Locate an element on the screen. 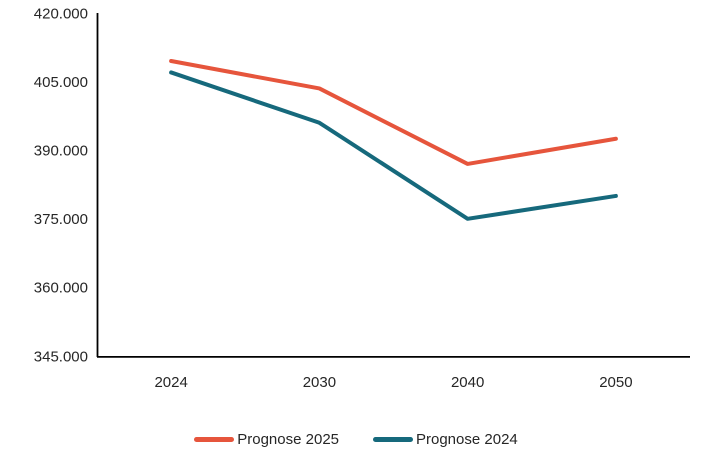 The height and width of the screenshot is (473, 712). y-tick-label: 390.000 is located at coordinates (61, 150).